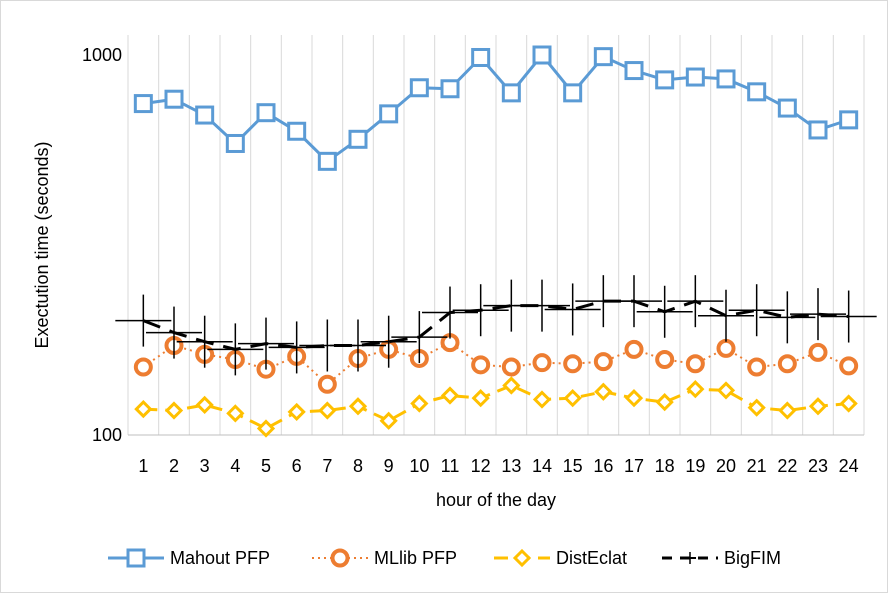 The width and height of the screenshot is (888, 593). I want to click on x-tick-label: 8, so click(358, 466).